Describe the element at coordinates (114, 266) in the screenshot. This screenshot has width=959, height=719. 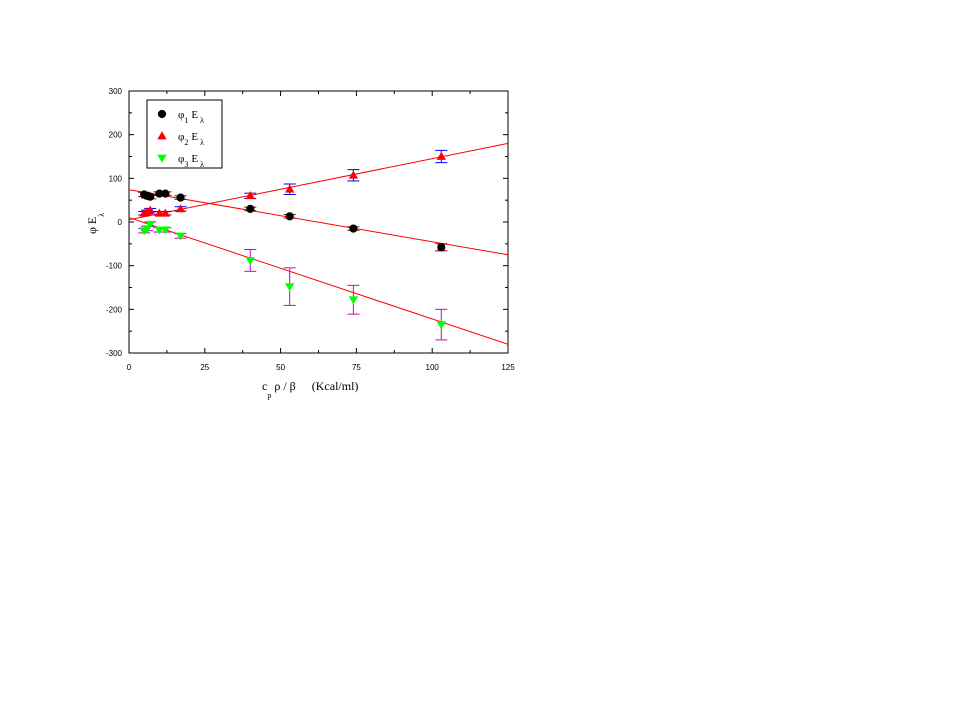
I see `y-tick-label-2: -100` at that location.